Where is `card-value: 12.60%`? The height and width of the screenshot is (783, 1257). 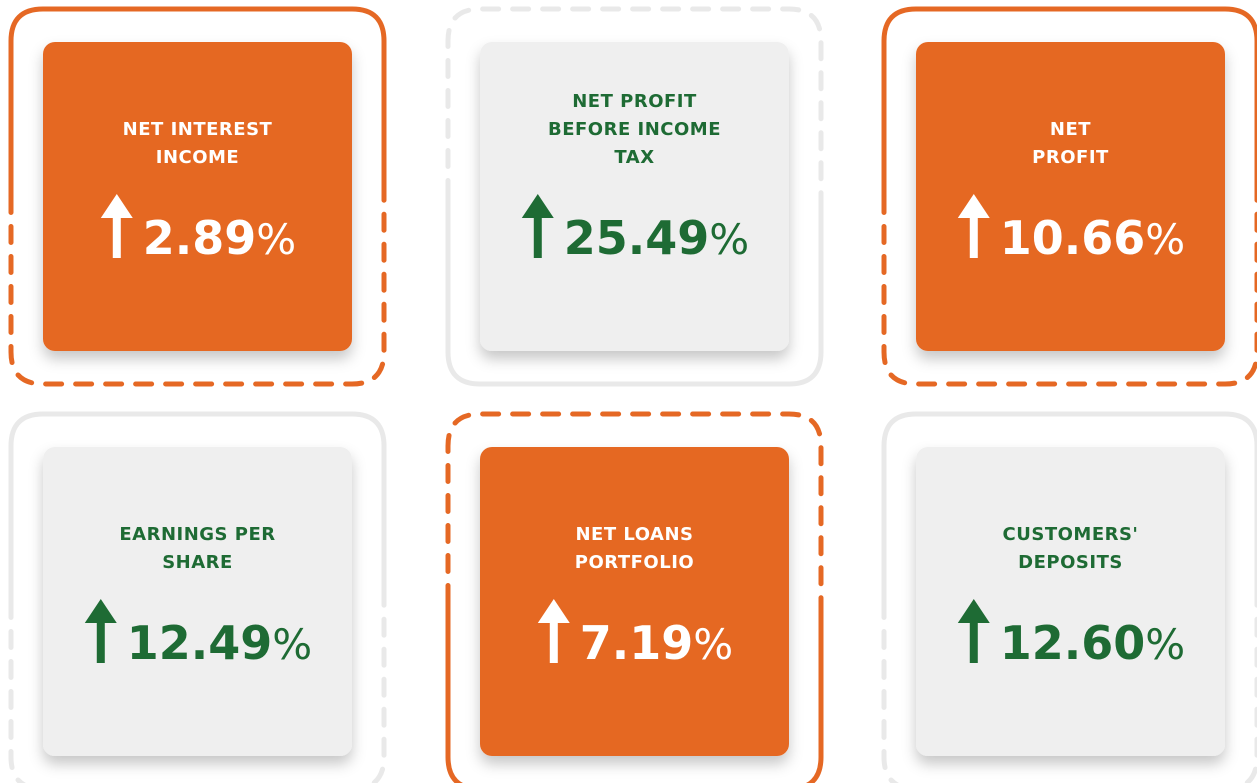 card-value: 12.60% is located at coordinates (1092, 643).